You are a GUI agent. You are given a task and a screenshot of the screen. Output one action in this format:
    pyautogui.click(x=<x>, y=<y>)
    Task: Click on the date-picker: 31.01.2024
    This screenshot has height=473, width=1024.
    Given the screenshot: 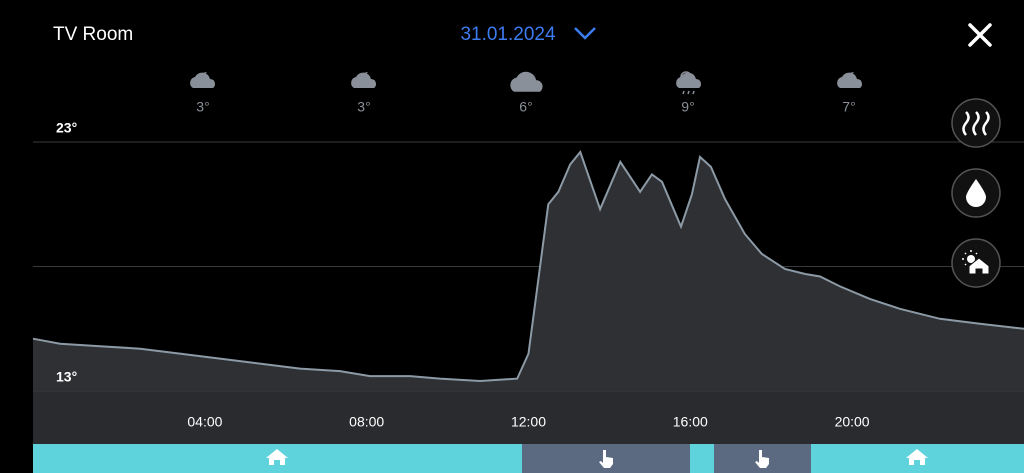 What is the action you would take?
    pyautogui.click(x=508, y=34)
    